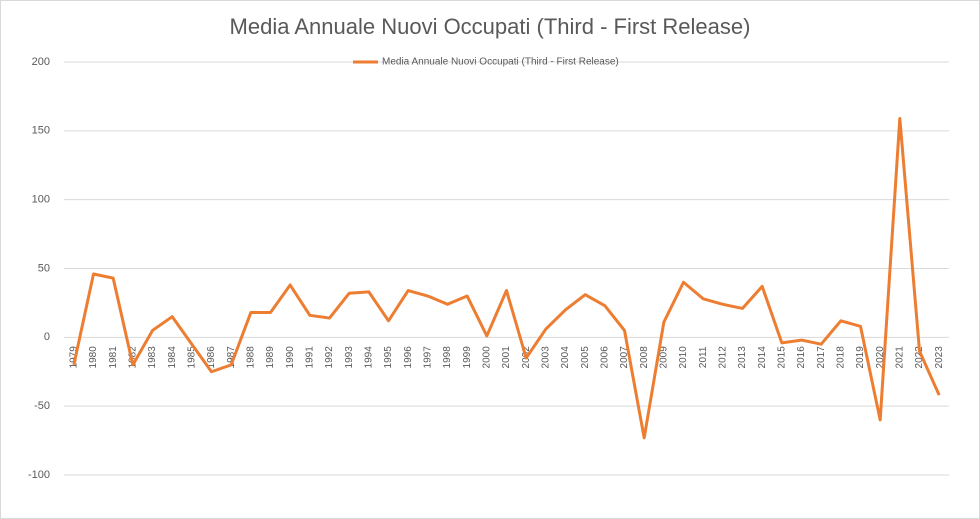 The image size is (980, 519). Describe the element at coordinates (250, 357) in the screenshot. I see `x-tick-label: 1988` at that location.